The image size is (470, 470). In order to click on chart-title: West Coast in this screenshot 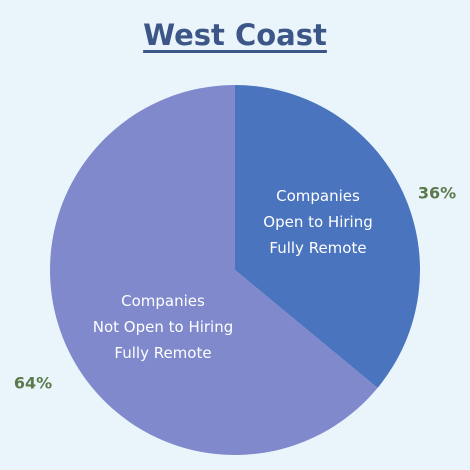, I will do `click(235, 35)`.